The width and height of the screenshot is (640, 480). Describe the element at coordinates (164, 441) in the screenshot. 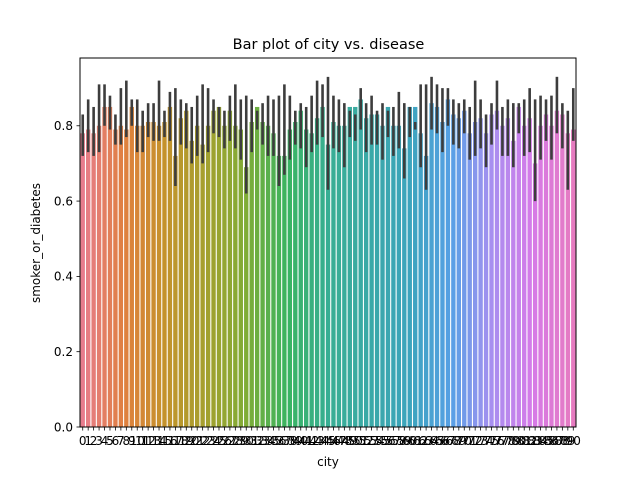

I see `x-tick-label: 15` at that location.